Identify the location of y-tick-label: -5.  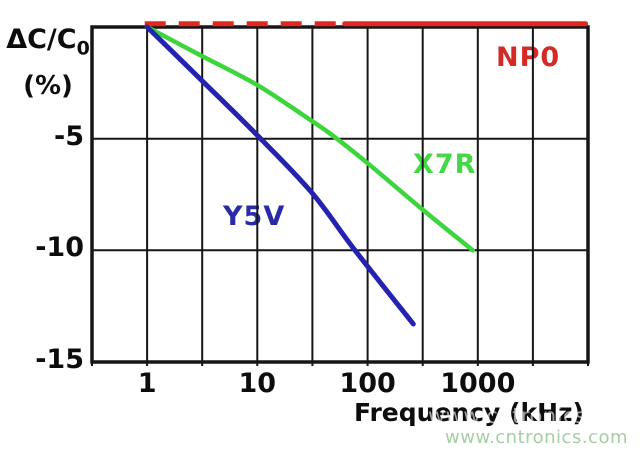
(69, 136).